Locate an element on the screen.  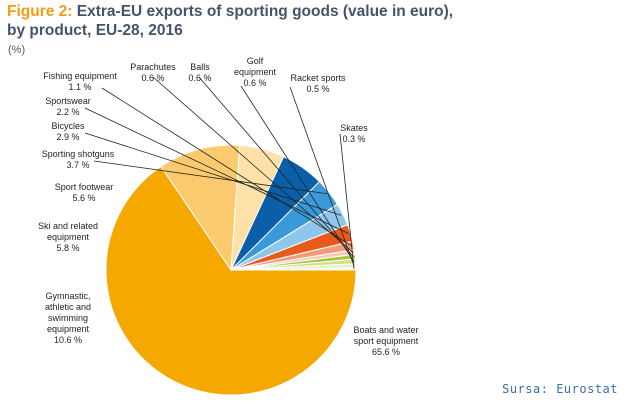
slice-label: Bicycles 2.9 % is located at coordinates (68, 131).